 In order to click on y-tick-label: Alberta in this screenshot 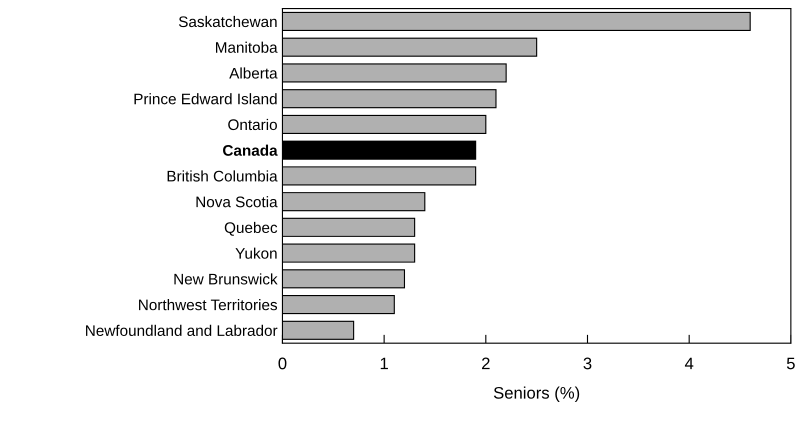, I will do `click(253, 73)`.